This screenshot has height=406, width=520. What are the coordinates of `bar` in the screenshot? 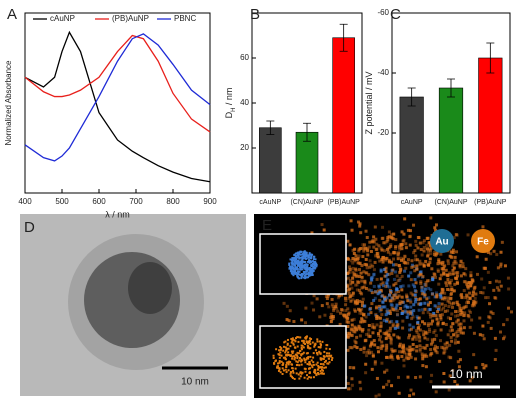 It's located at (270, 160).